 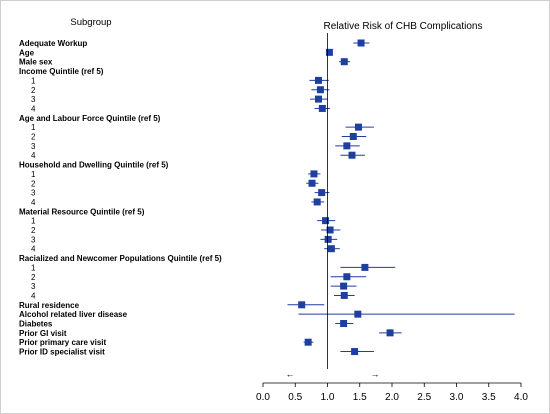 I want to click on forest-row: Age and Labour Force Quintile (ref 5), so click(x=90, y=118).